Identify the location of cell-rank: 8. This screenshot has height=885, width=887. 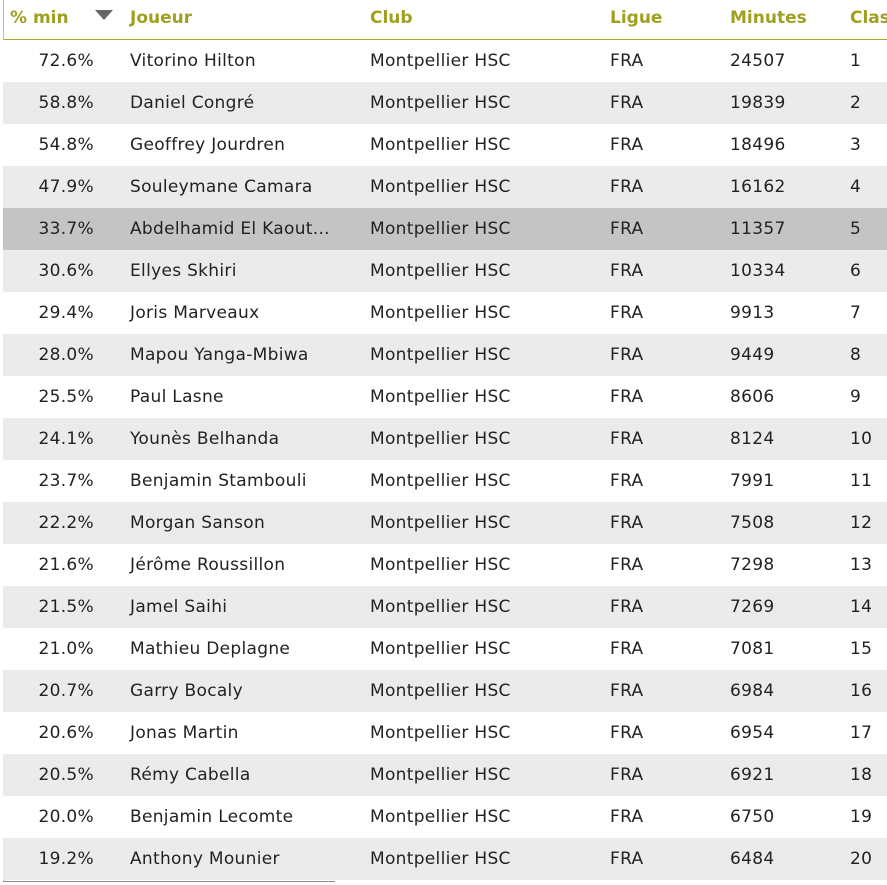
(856, 355).